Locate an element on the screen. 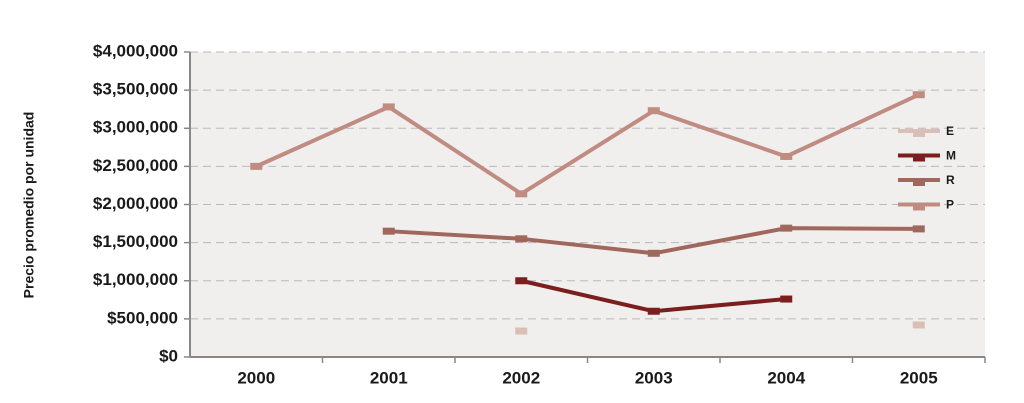  legend-label: R is located at coordinates (950, 180).